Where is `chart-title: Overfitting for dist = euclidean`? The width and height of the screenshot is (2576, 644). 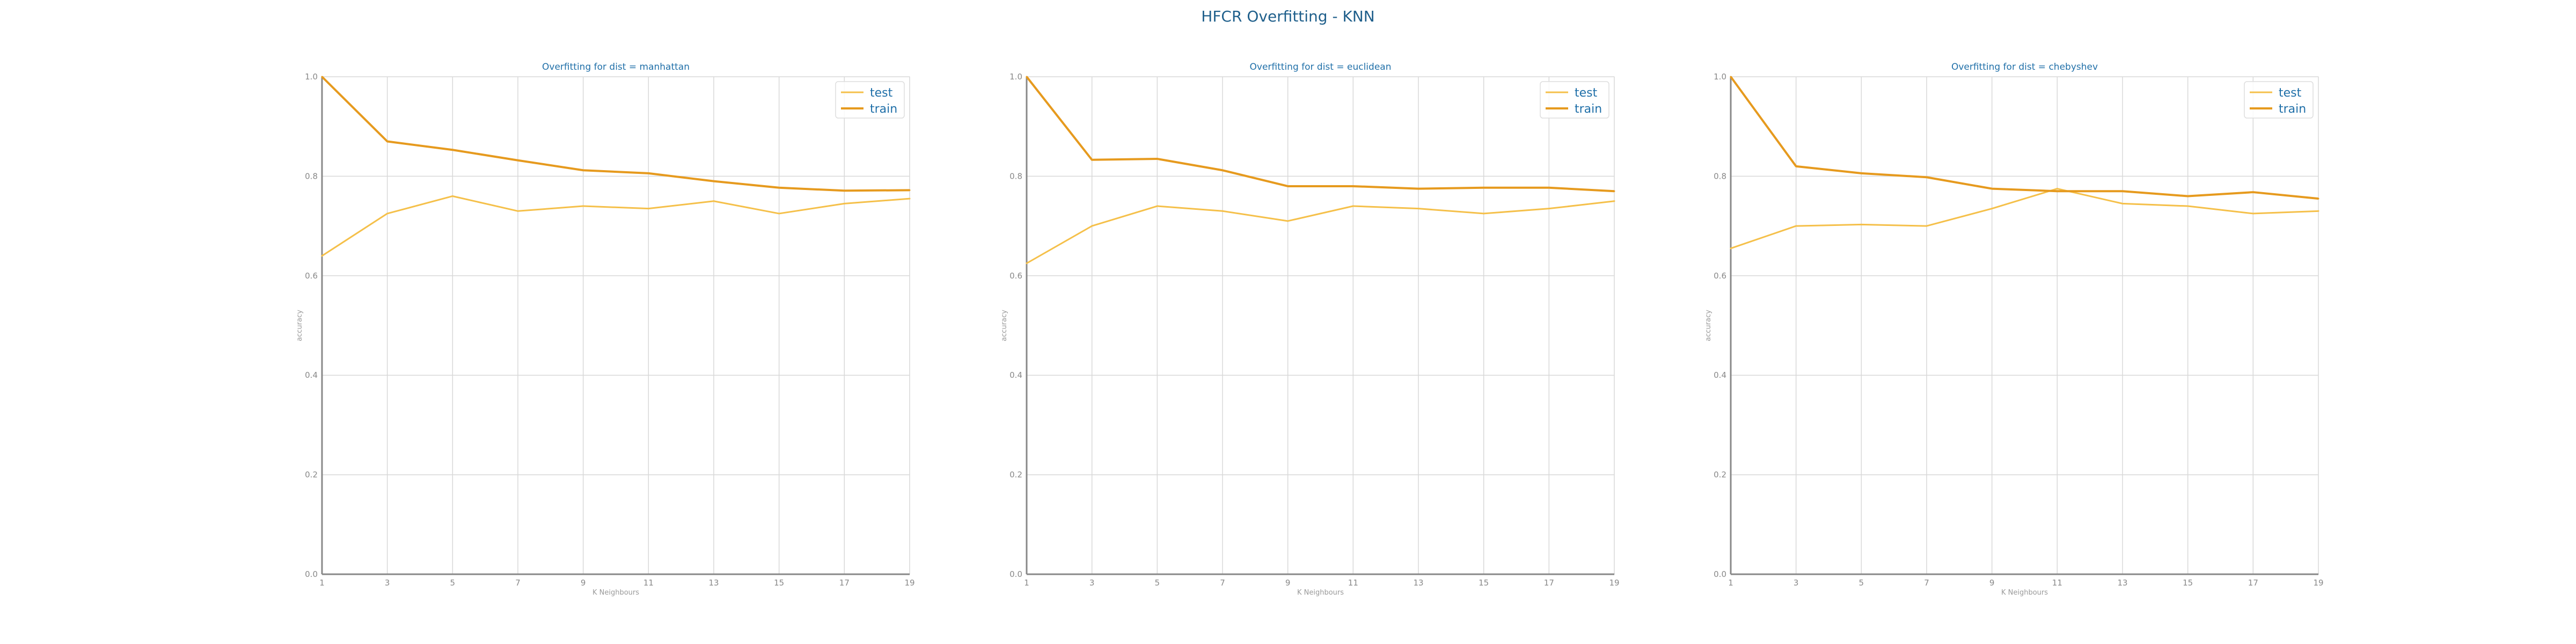 chart-title: Overfitting for dist = euclidean is located at coordinates (1321, 67).